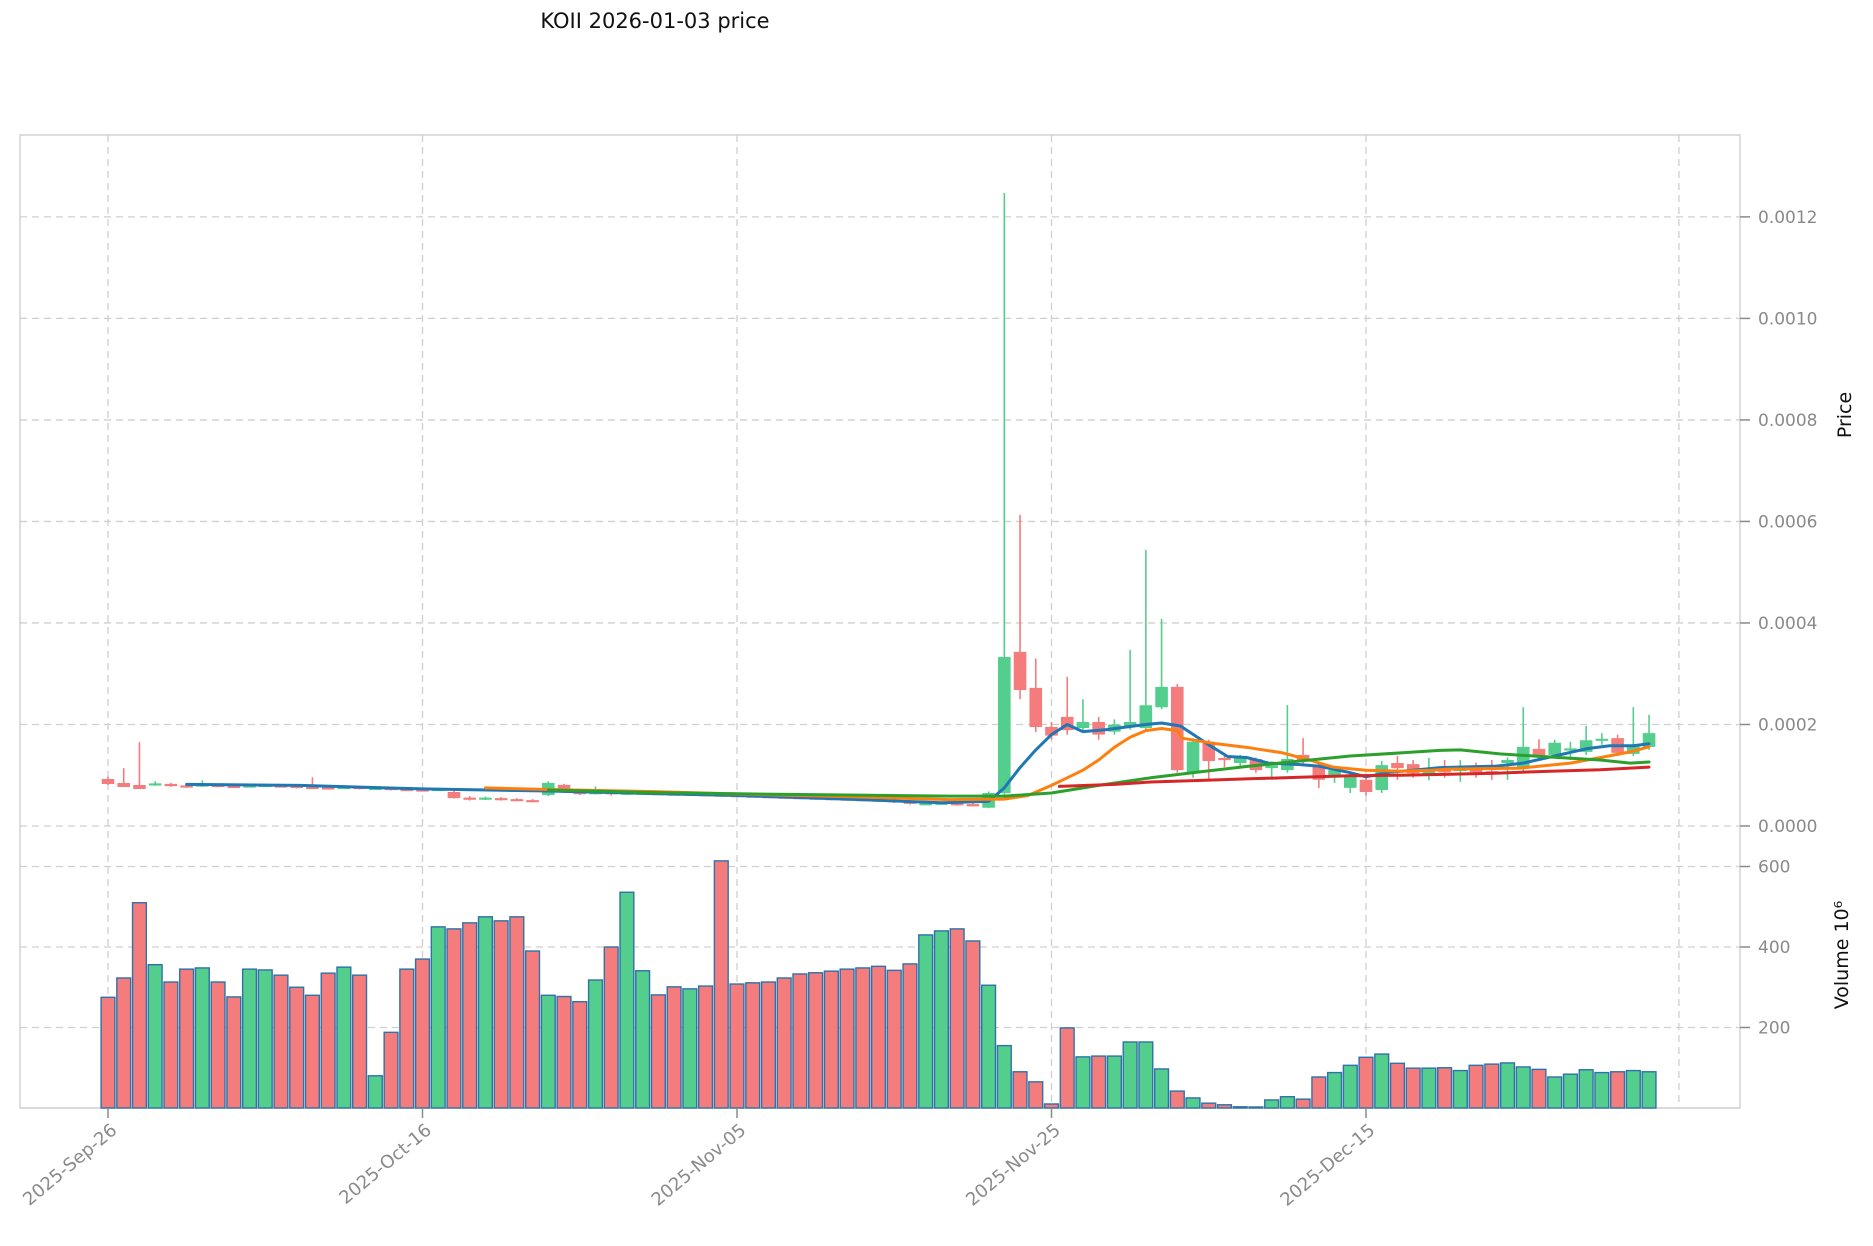 The height and width of the screenshot is (1246, 1873). Describe the element at coordinates (1787, 725) in the screenshot. I see `price-tick-label: 0.0002` at that location.